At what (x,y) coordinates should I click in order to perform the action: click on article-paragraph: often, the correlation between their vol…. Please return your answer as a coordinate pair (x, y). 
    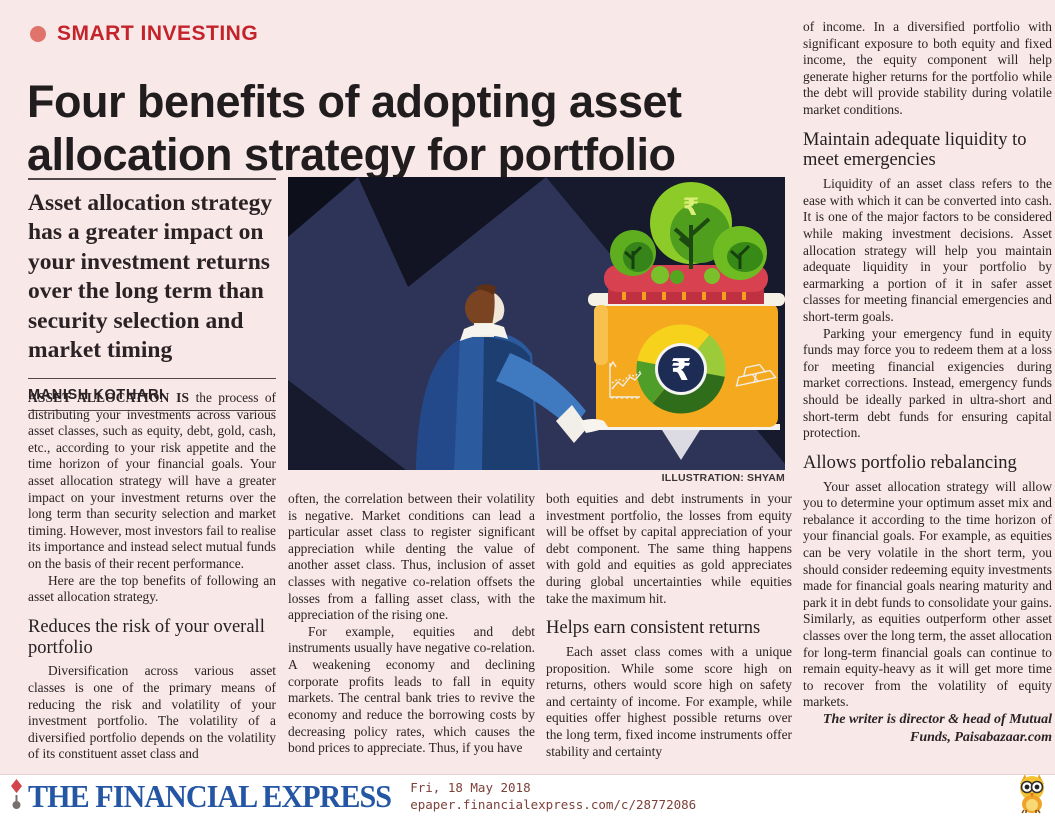
    Looking at the image, I should click on (411, 557).